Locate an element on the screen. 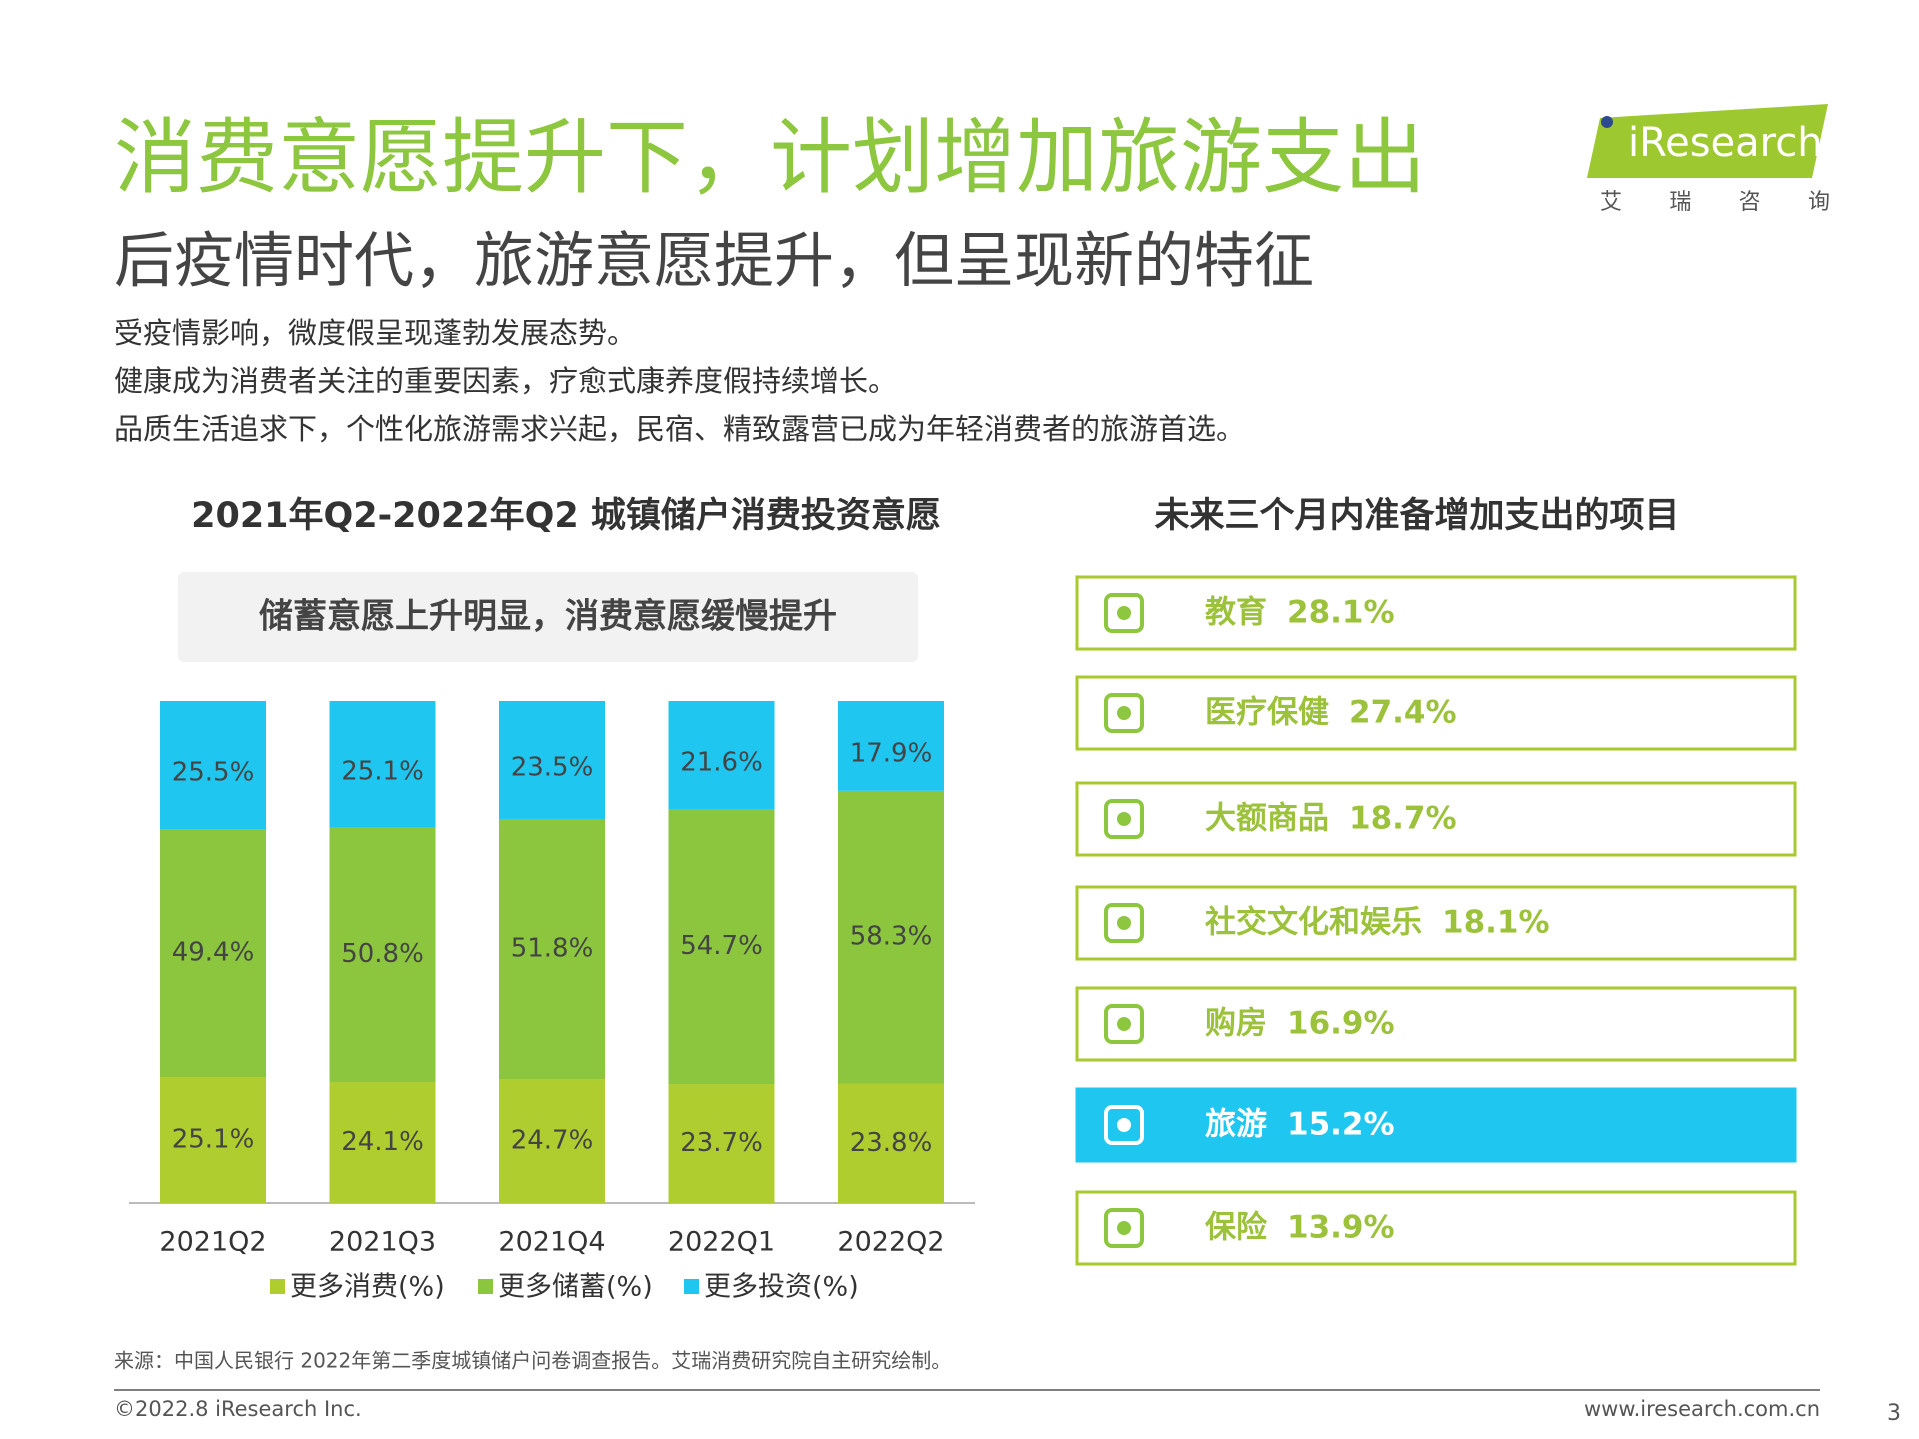  logo-bg is located at coordinates (1707, 141).